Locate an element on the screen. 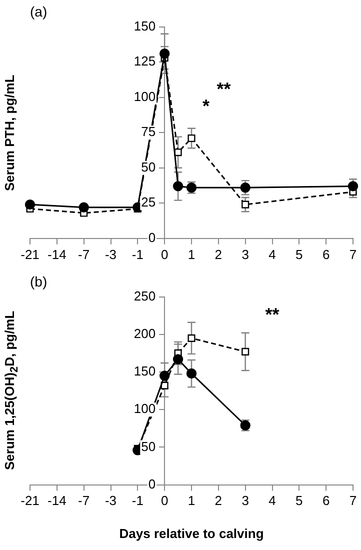 This screenshot has height=550, width=361. y-tick-label: 75 is located at coordinates (148, 132).